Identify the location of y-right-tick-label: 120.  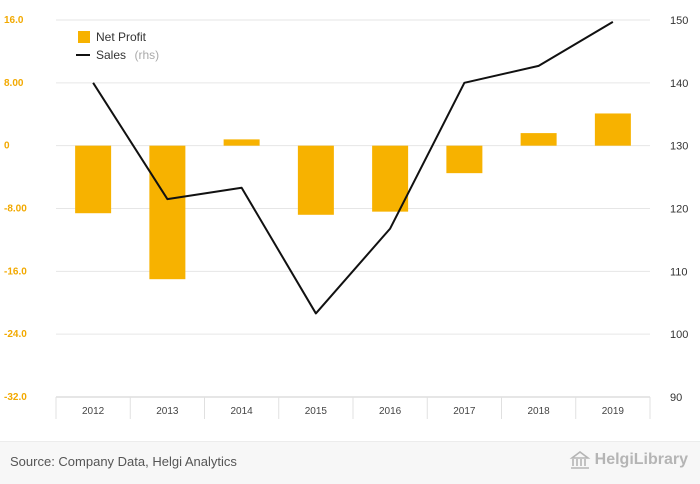
(679, 210).